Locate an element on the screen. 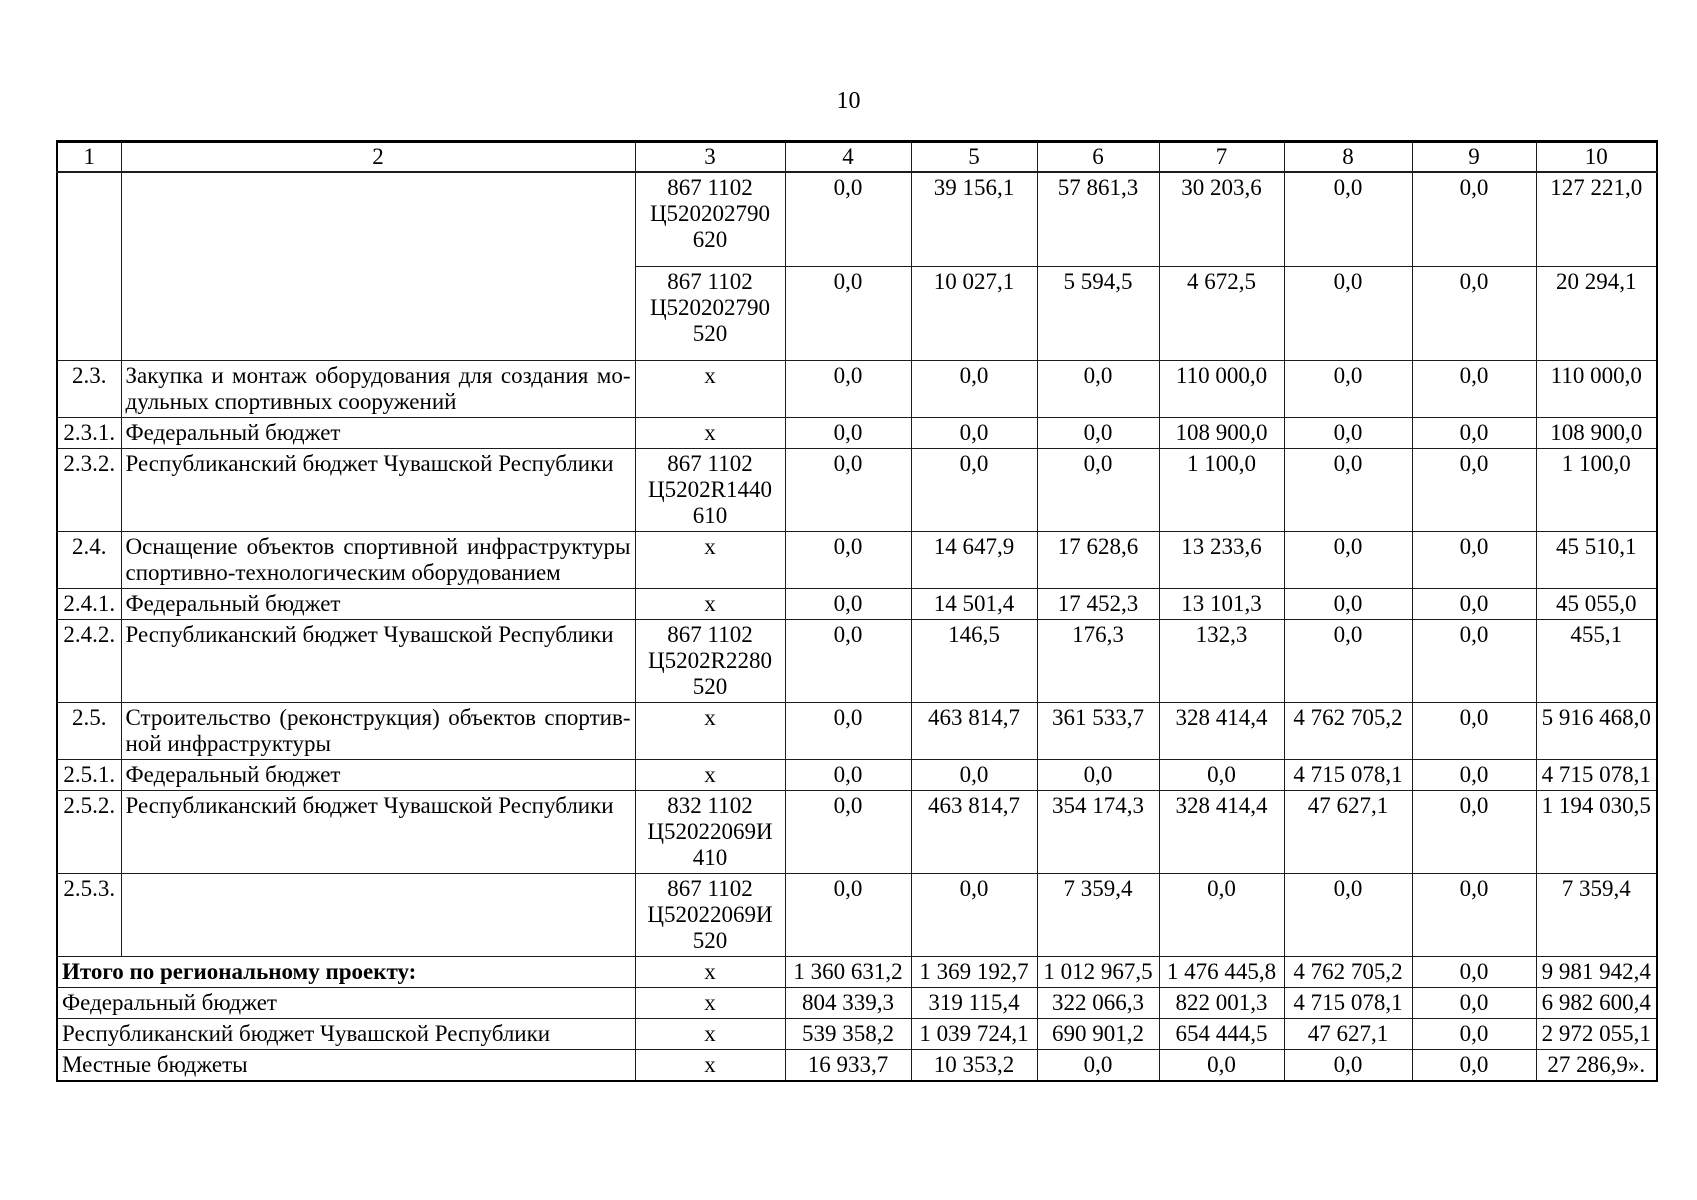 This screenshot has height=1200, width=1697. value-cell: 463 814,7 is located at coordinates (974, 730).